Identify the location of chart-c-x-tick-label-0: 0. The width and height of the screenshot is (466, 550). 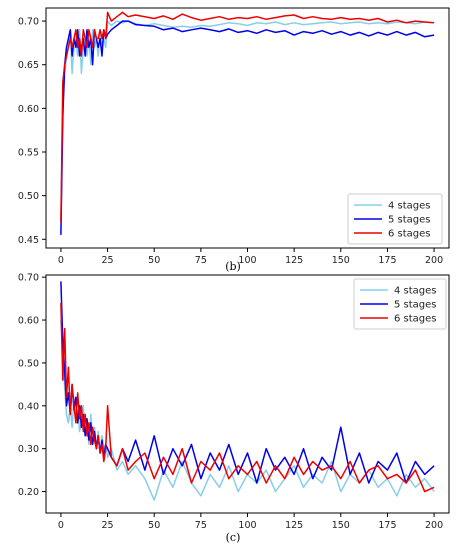
(61, 525).